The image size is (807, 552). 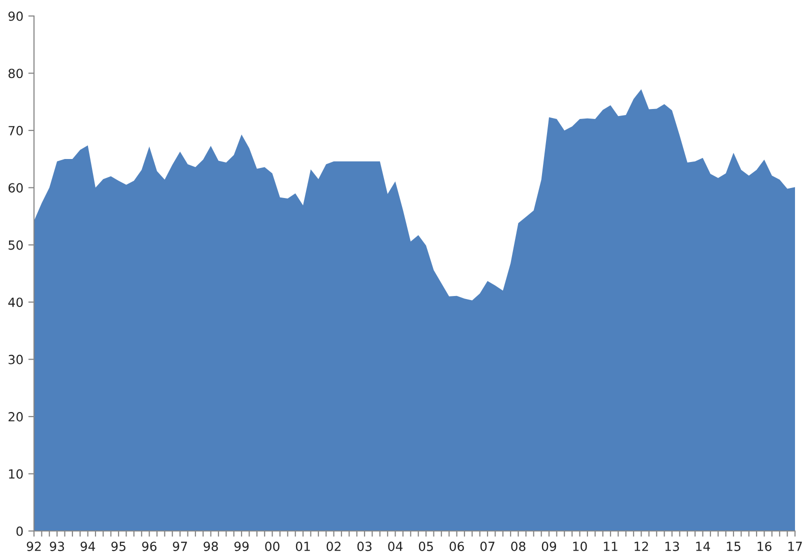 What do you see at coordinates (15, 131) in the screenshot?
I see `y-tick-label: 70` at bounding box center [15, 131].